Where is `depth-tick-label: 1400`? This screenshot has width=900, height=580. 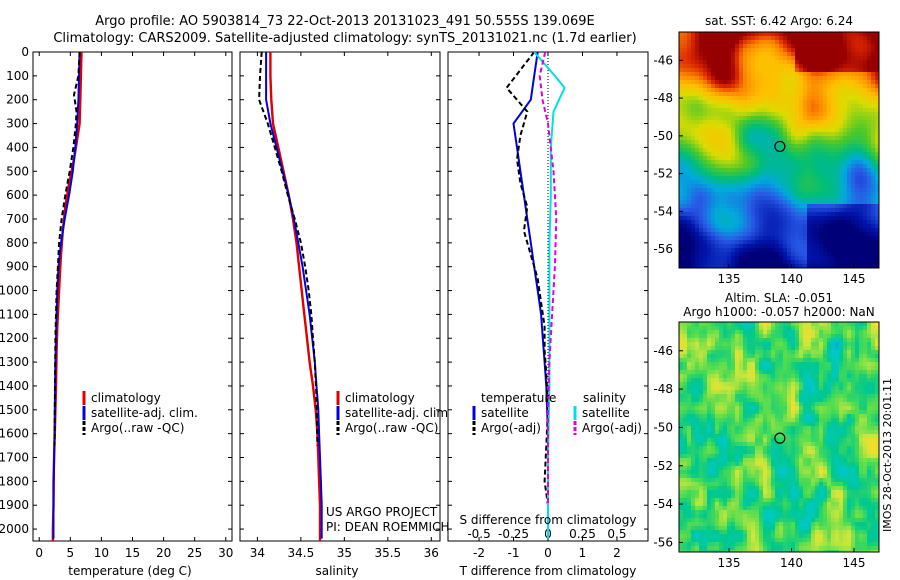 depth-tick-label: 1400 is located at coordinates (14, 386).